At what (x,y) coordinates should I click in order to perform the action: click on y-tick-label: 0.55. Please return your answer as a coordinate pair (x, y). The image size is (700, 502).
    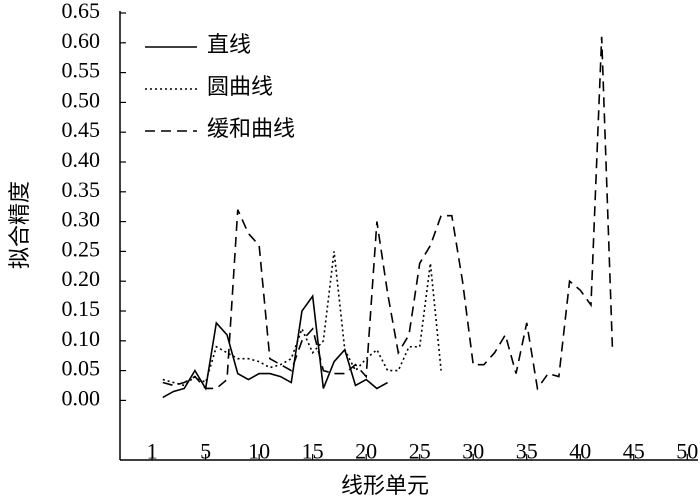
    Looking at the image, I should click on (81, 70).